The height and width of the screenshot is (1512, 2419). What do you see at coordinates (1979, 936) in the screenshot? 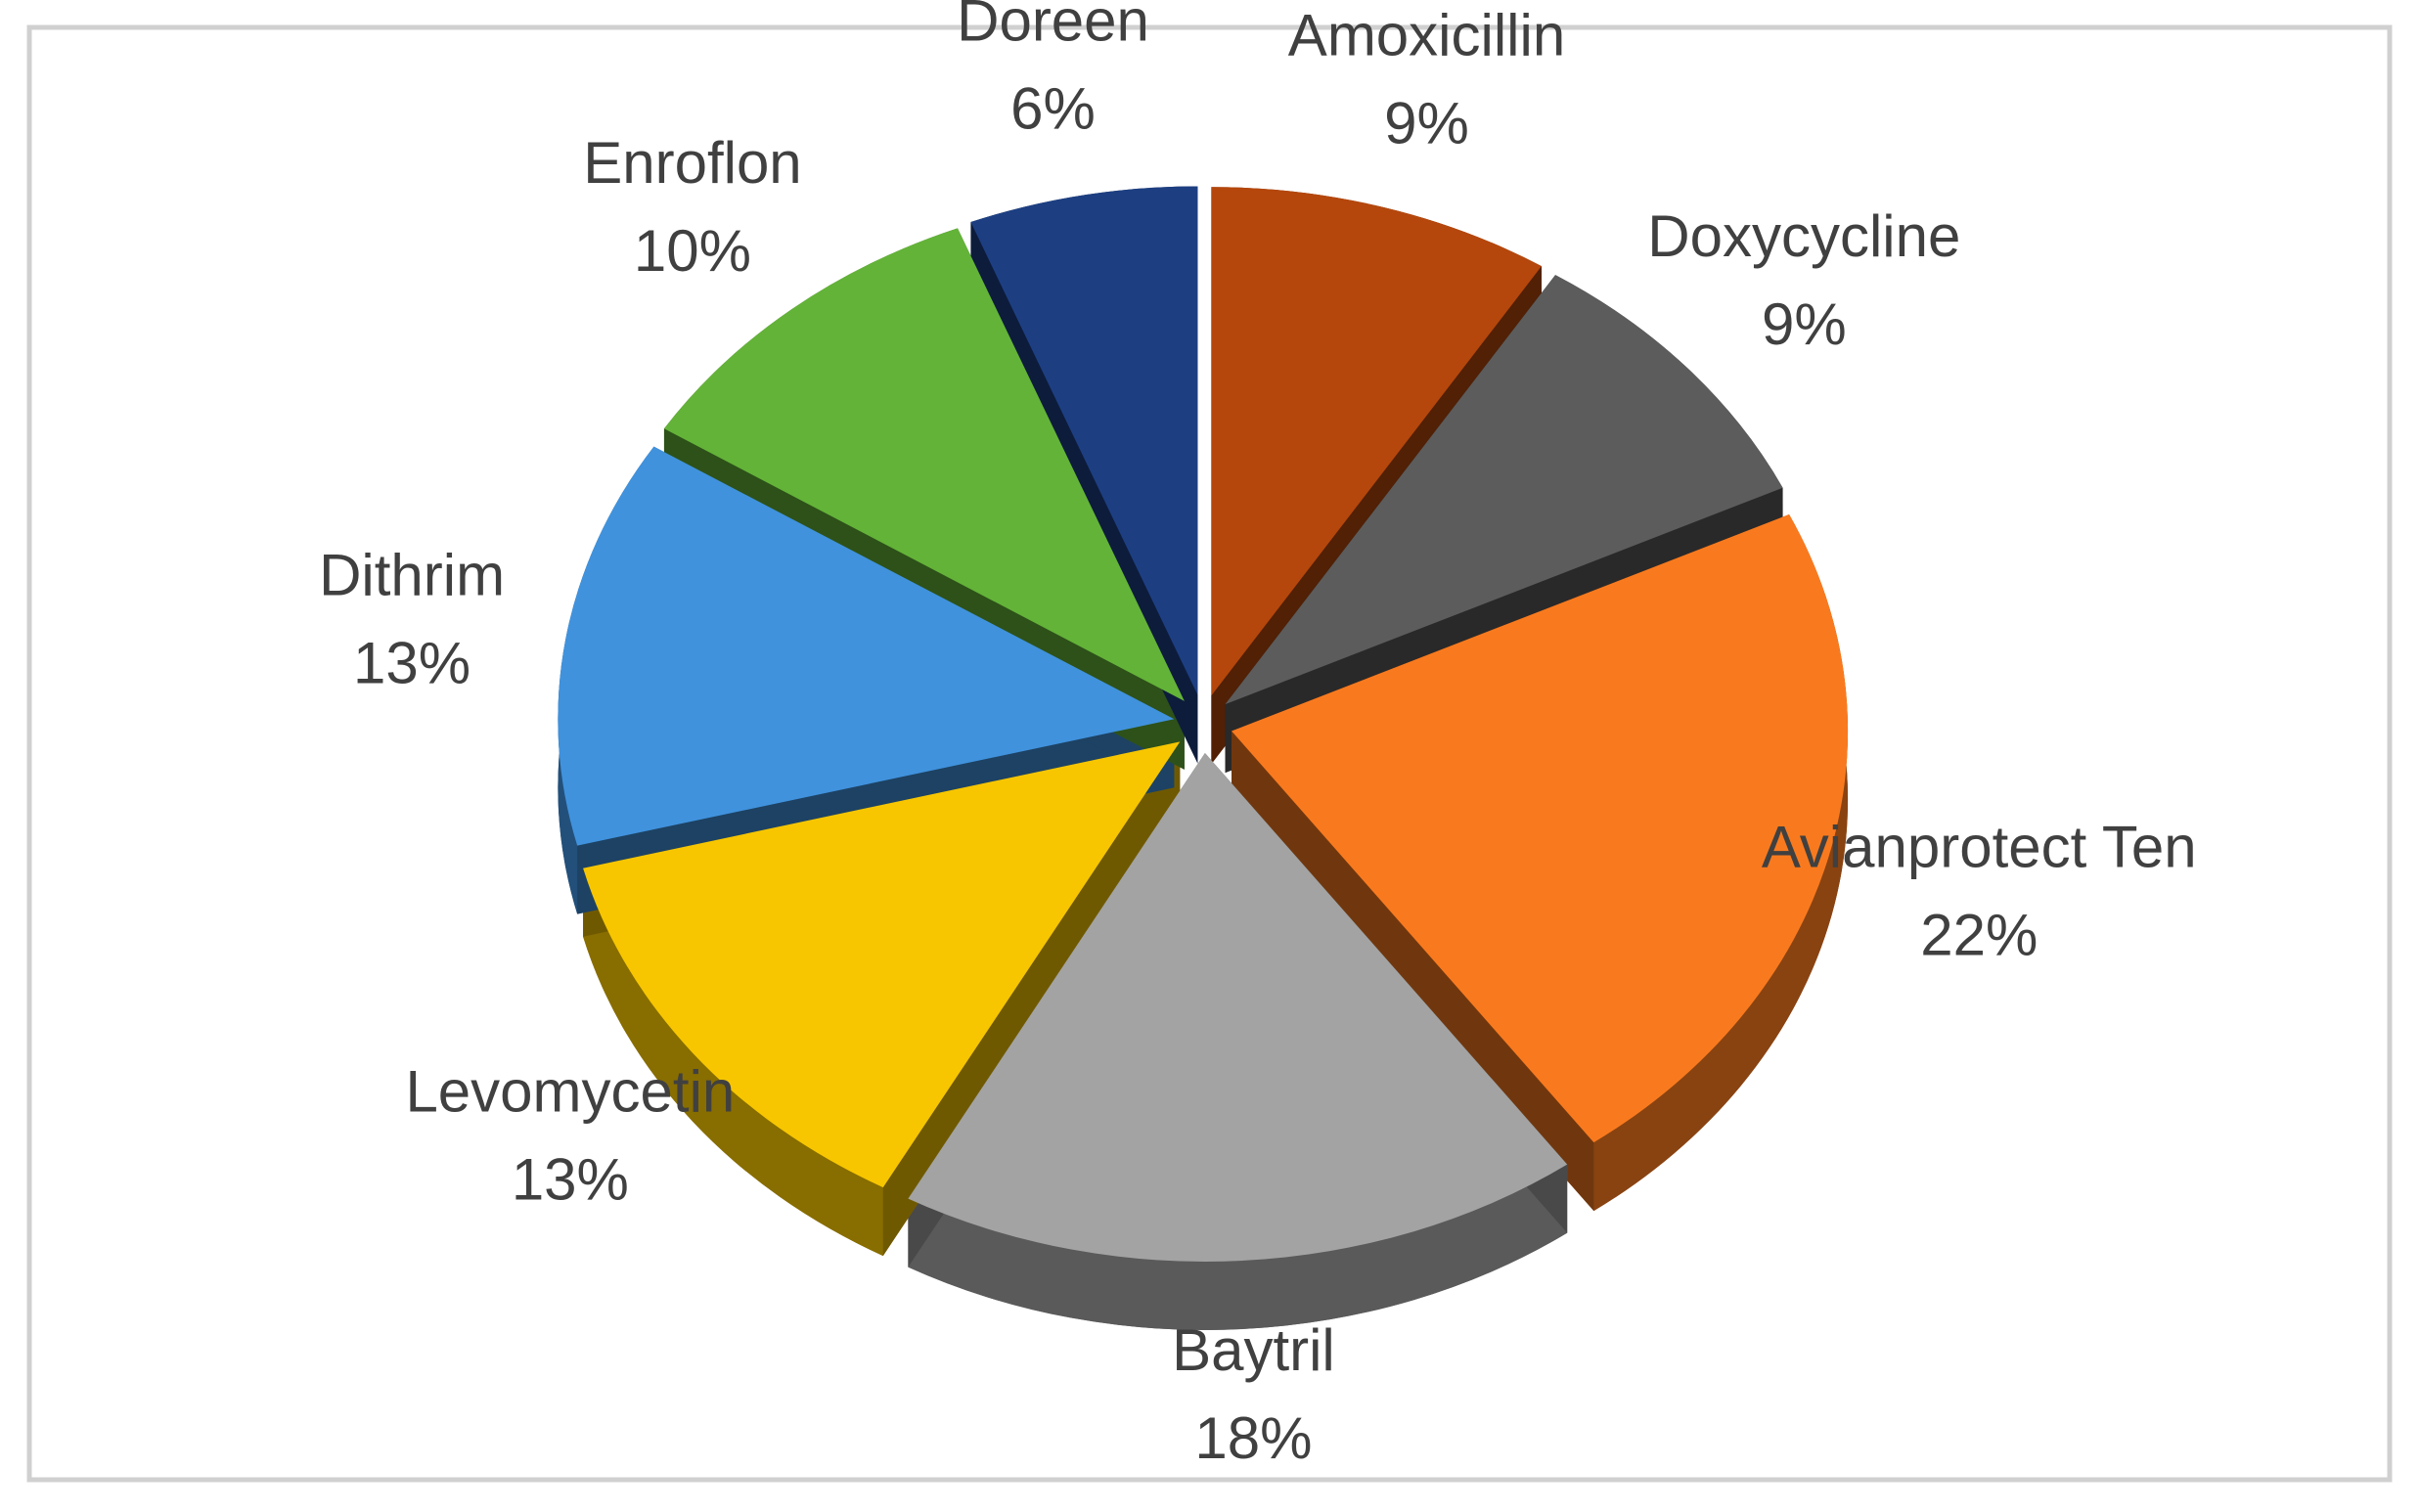
I see `value-label: 22%` at bounding box center [1979, 936].